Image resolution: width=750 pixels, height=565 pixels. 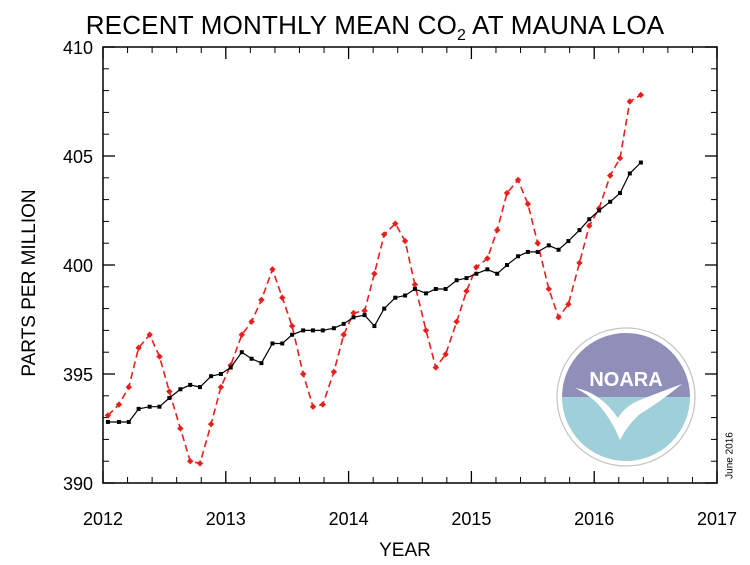 I want to click on x-axis-label: YEAR, so click(x=405, y=550).